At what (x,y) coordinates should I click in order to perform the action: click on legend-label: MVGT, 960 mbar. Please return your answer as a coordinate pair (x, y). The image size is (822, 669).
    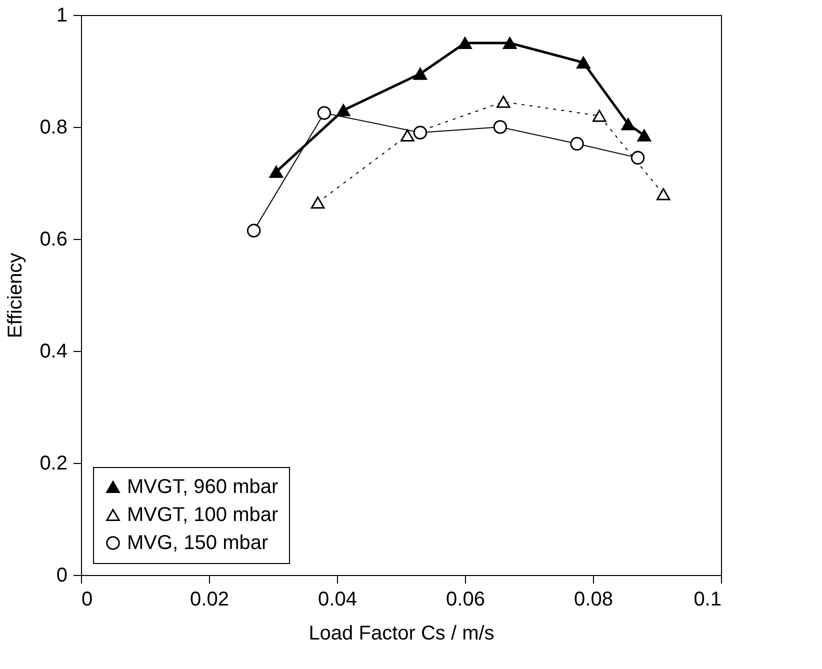
    Looking at the image, I should click on (202, 487).